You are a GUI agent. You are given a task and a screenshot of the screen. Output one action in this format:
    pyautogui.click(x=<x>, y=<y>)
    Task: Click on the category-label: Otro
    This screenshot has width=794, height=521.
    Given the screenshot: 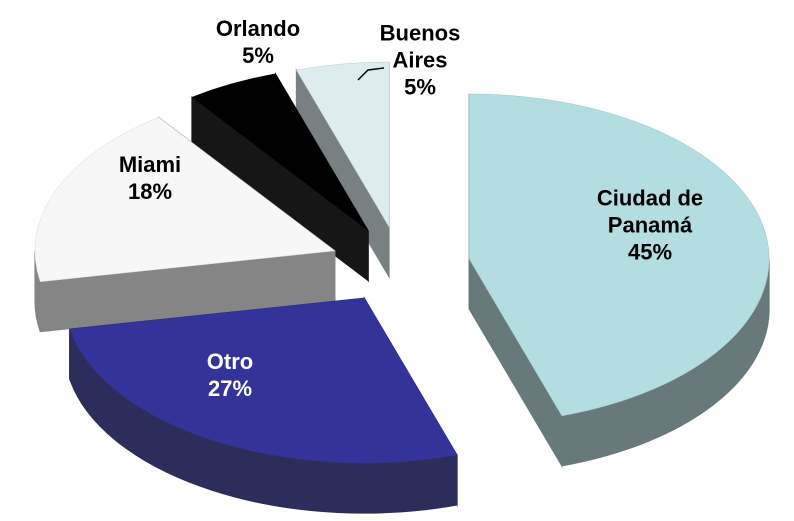 What is the action you would take?
    pyautogui.click(x=230, y=361)
    